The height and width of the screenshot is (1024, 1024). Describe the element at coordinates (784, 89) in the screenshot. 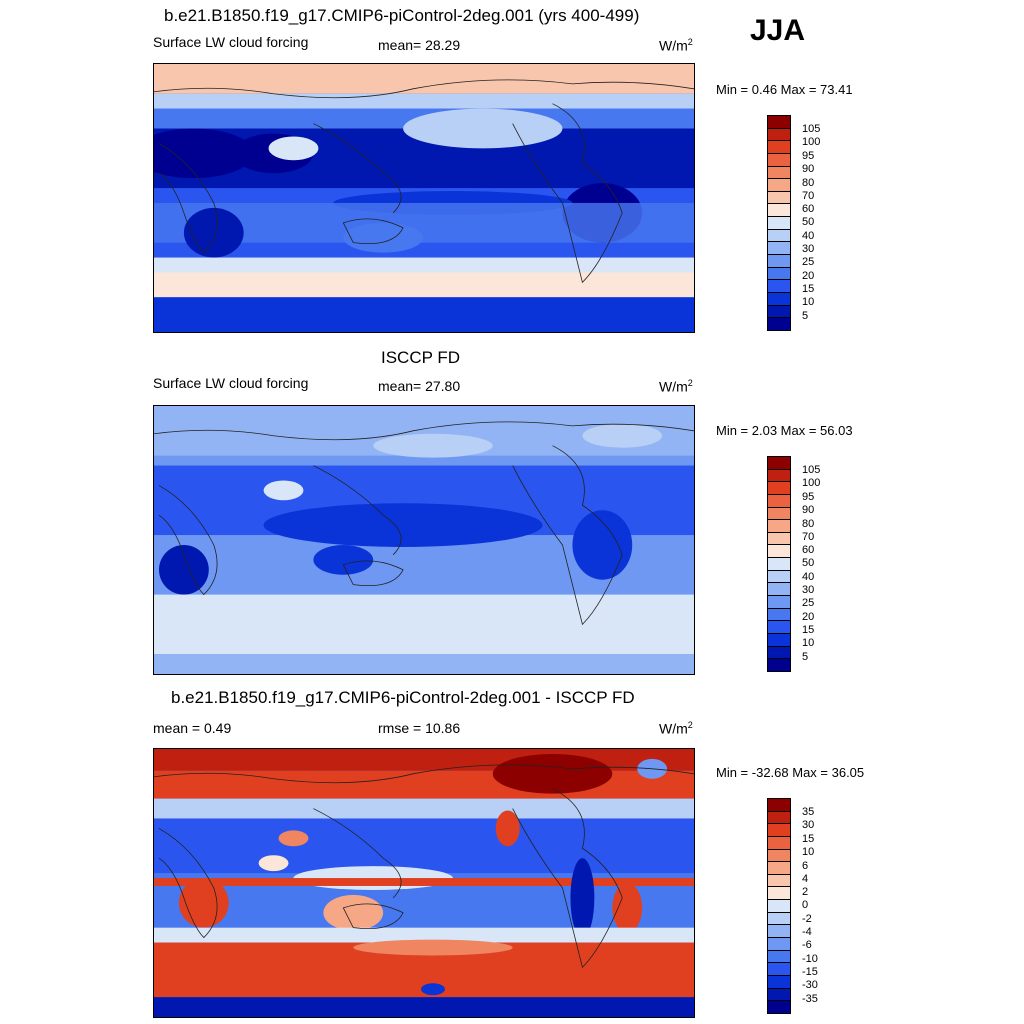

I see `panel1-minmax: Min = 0.46 Max = 73.41` at that location.